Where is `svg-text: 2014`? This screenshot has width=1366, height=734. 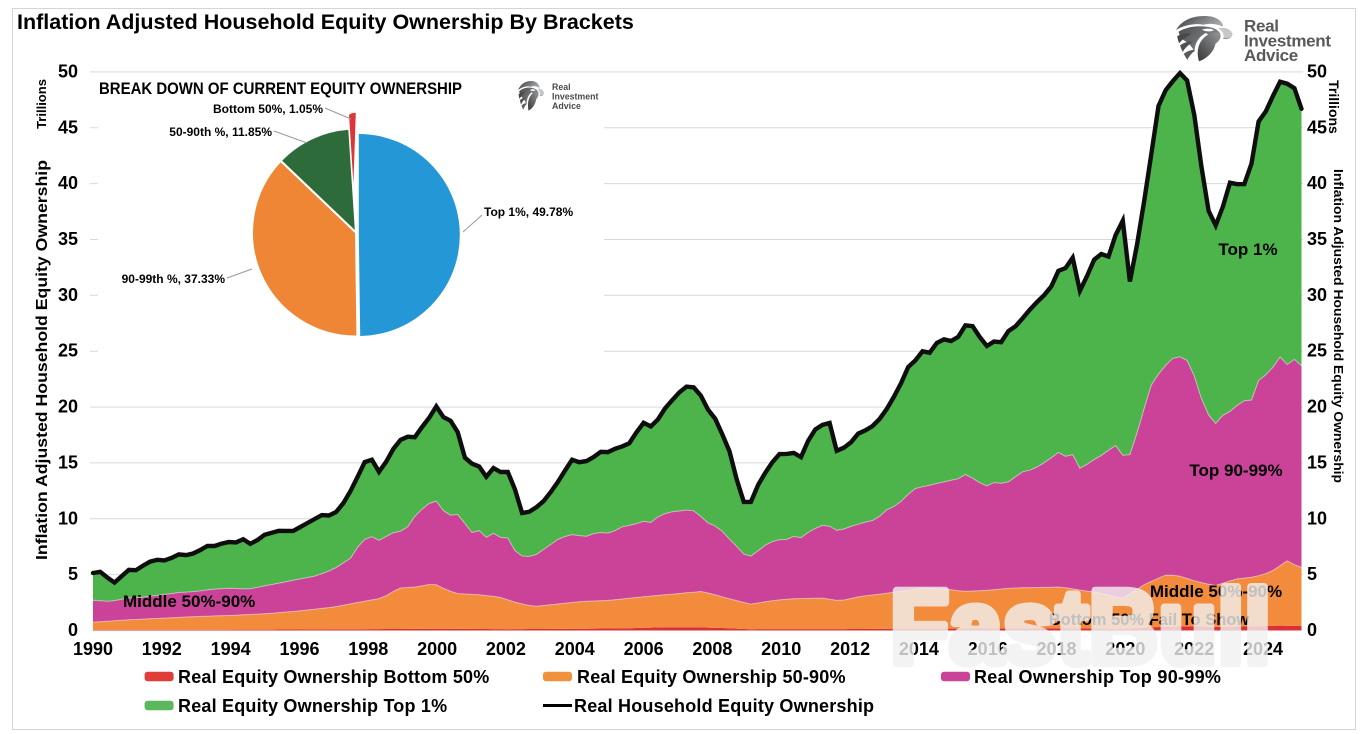
svg-text: 2014 is located at coordinates (919, 649).